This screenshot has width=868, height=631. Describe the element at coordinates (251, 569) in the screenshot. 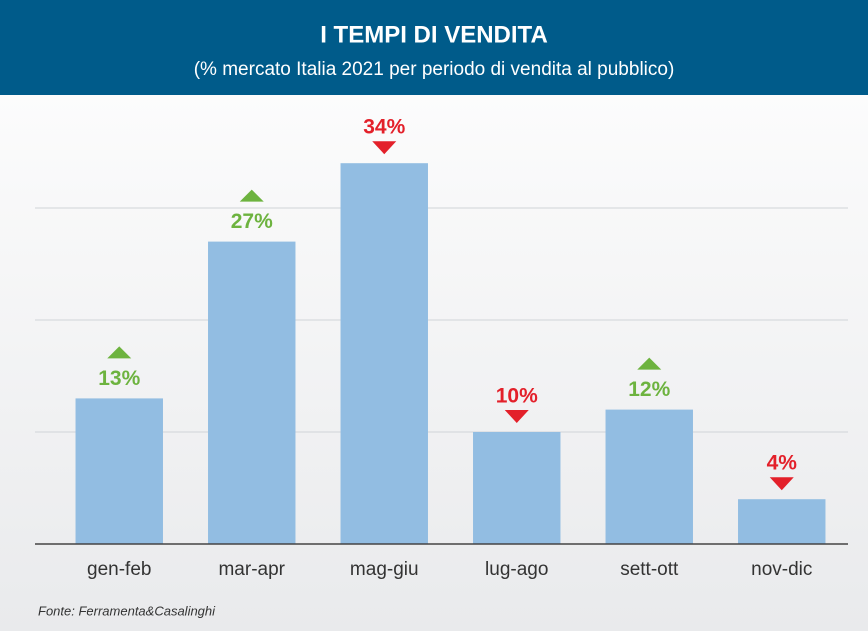

I see `x-tick-label: mar-apr` at that location.